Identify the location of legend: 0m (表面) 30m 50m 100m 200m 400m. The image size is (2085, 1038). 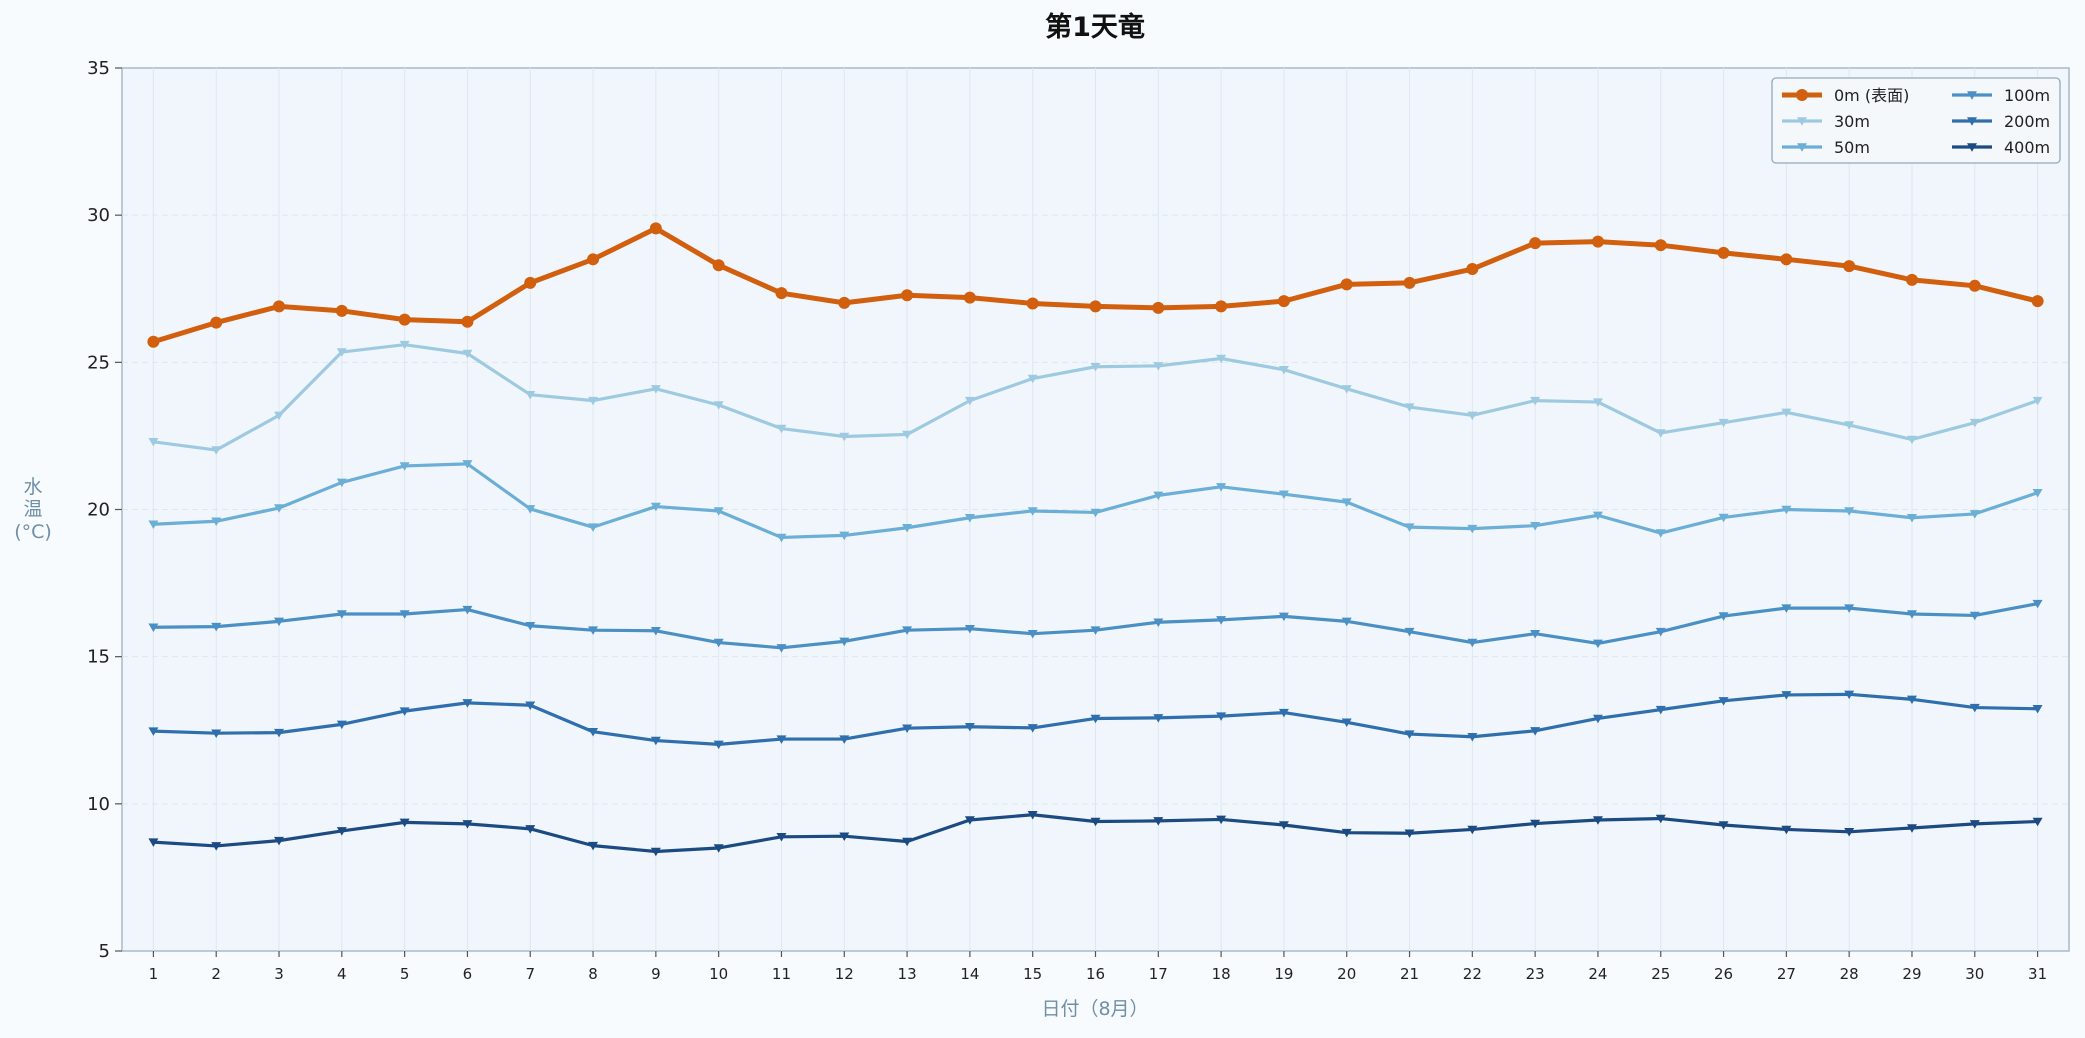
(1916, 120).